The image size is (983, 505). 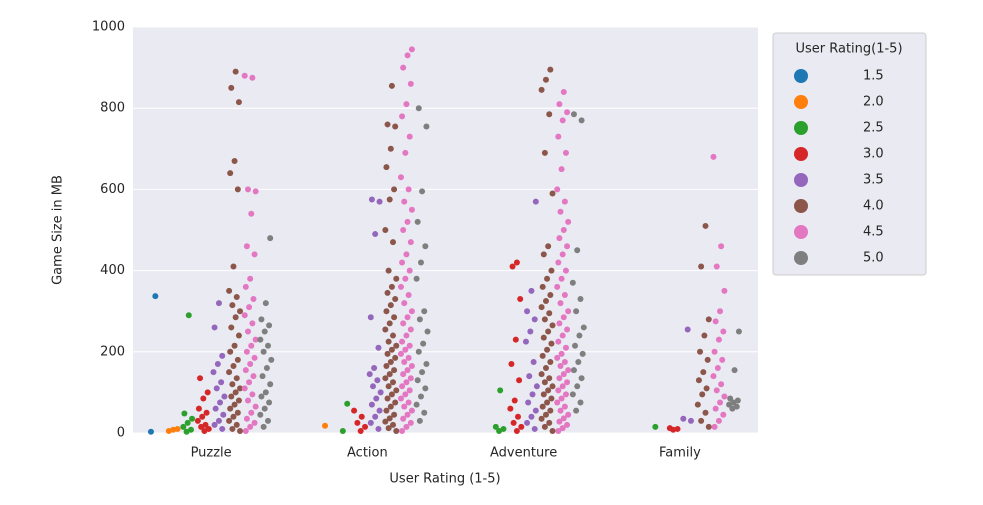 I want to click on legend-title: User Rating(1-5), so click(x=848, y=49).